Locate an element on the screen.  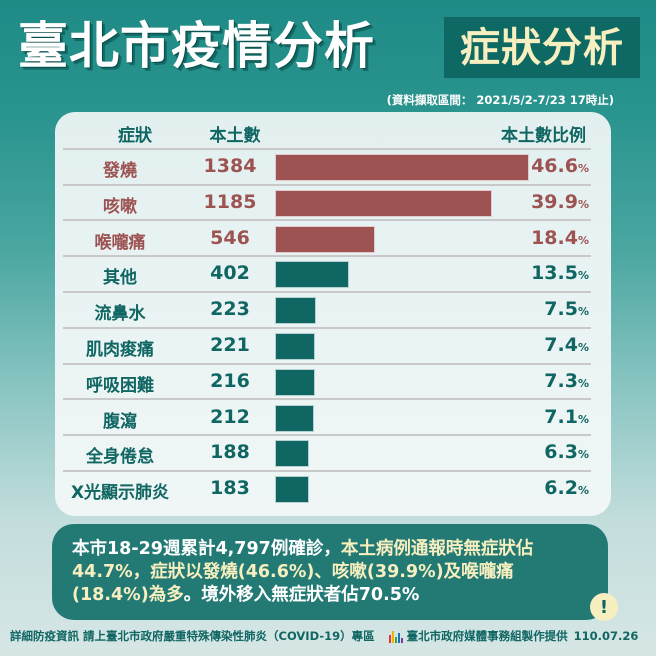
symptom-count: 183 is located at coordinates (230, 488).